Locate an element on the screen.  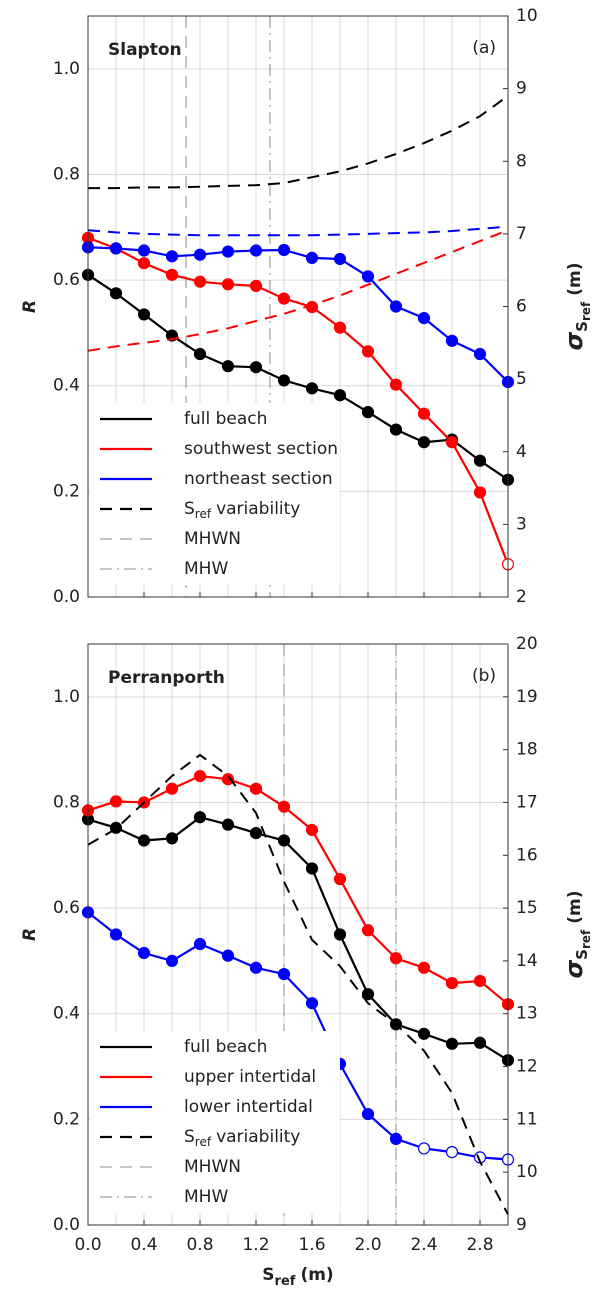
legend-subscript: ref is located at coordinates (203, 514).